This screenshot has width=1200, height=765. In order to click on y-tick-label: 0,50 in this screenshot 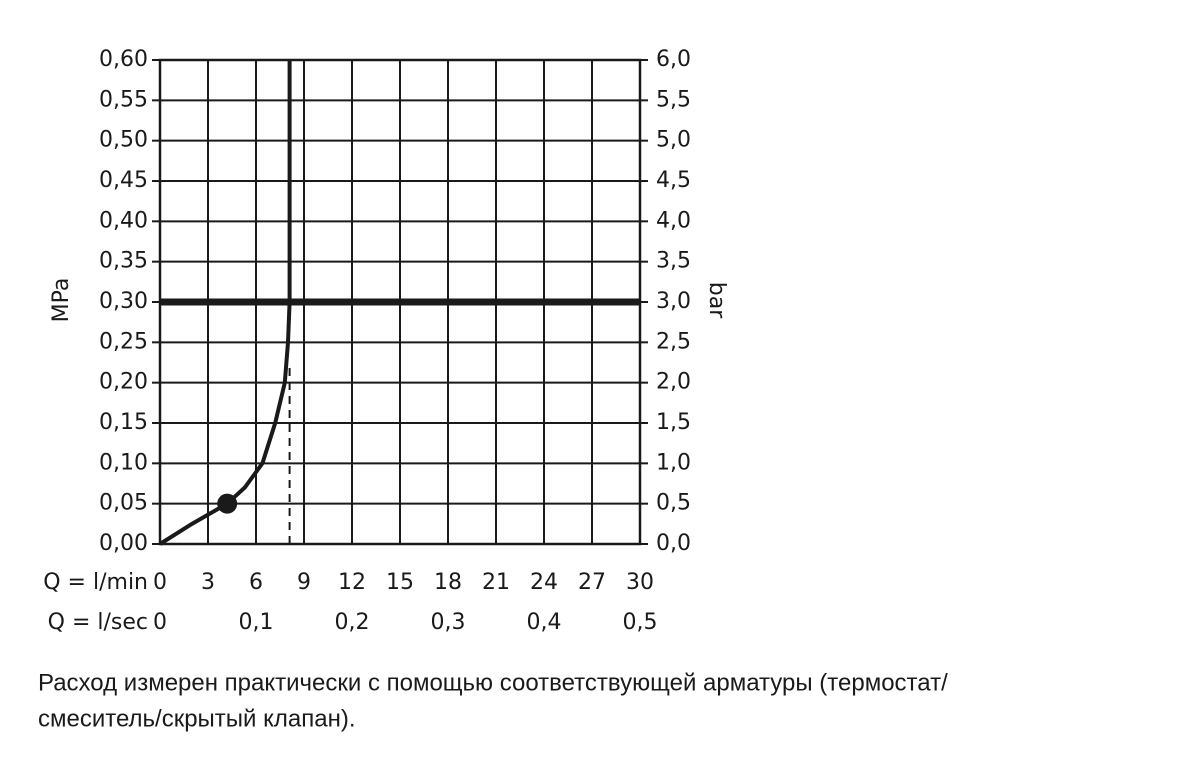, I will do `click(123, 140)`.